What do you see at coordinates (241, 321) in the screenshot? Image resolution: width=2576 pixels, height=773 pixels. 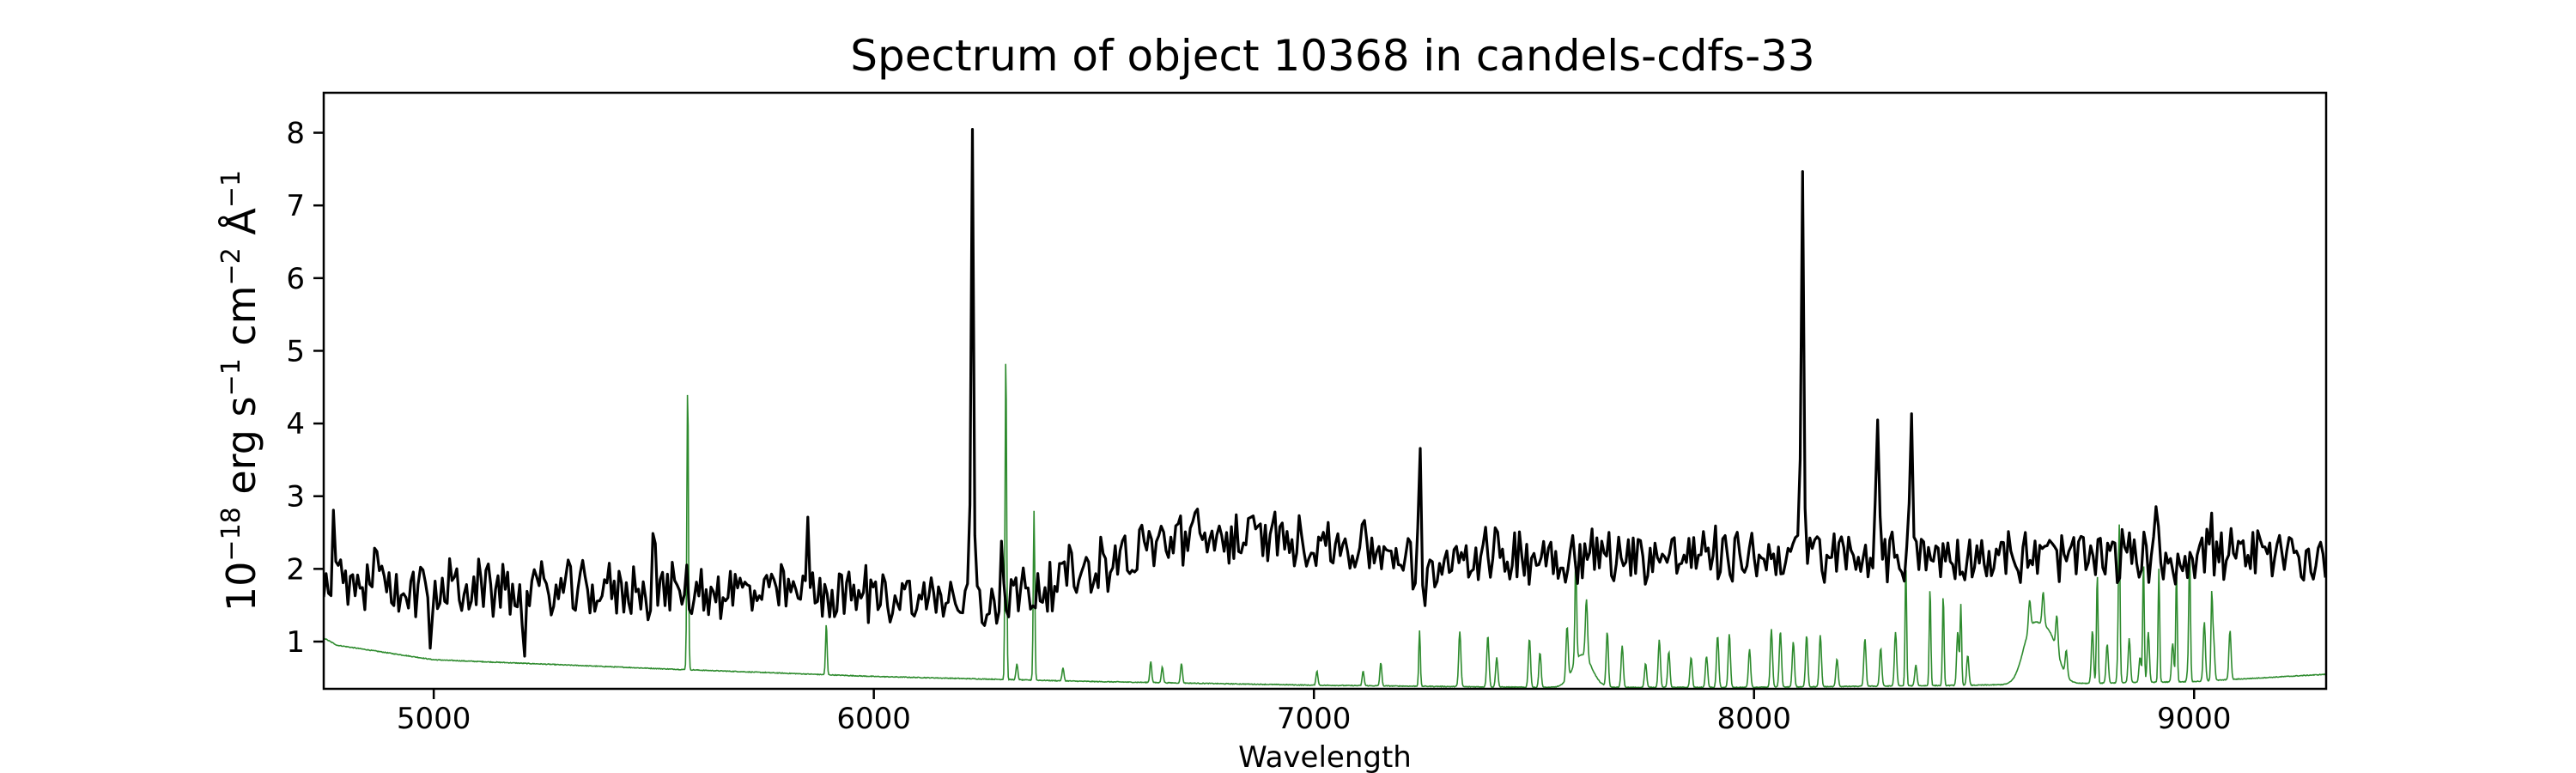 I see `y-label-cm: cm` at bounding box center [241, 321].